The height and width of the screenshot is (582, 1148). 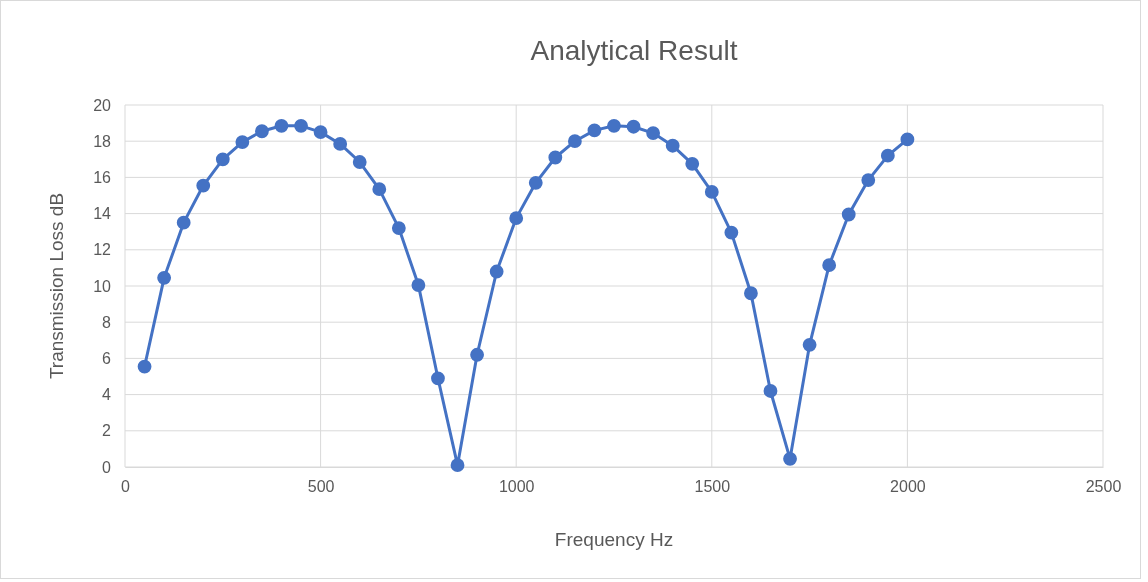 What do you see at coordinates (102, 105) in the screenshot?
I see `y-tick-label: 20` at bounding box center [102, 105].